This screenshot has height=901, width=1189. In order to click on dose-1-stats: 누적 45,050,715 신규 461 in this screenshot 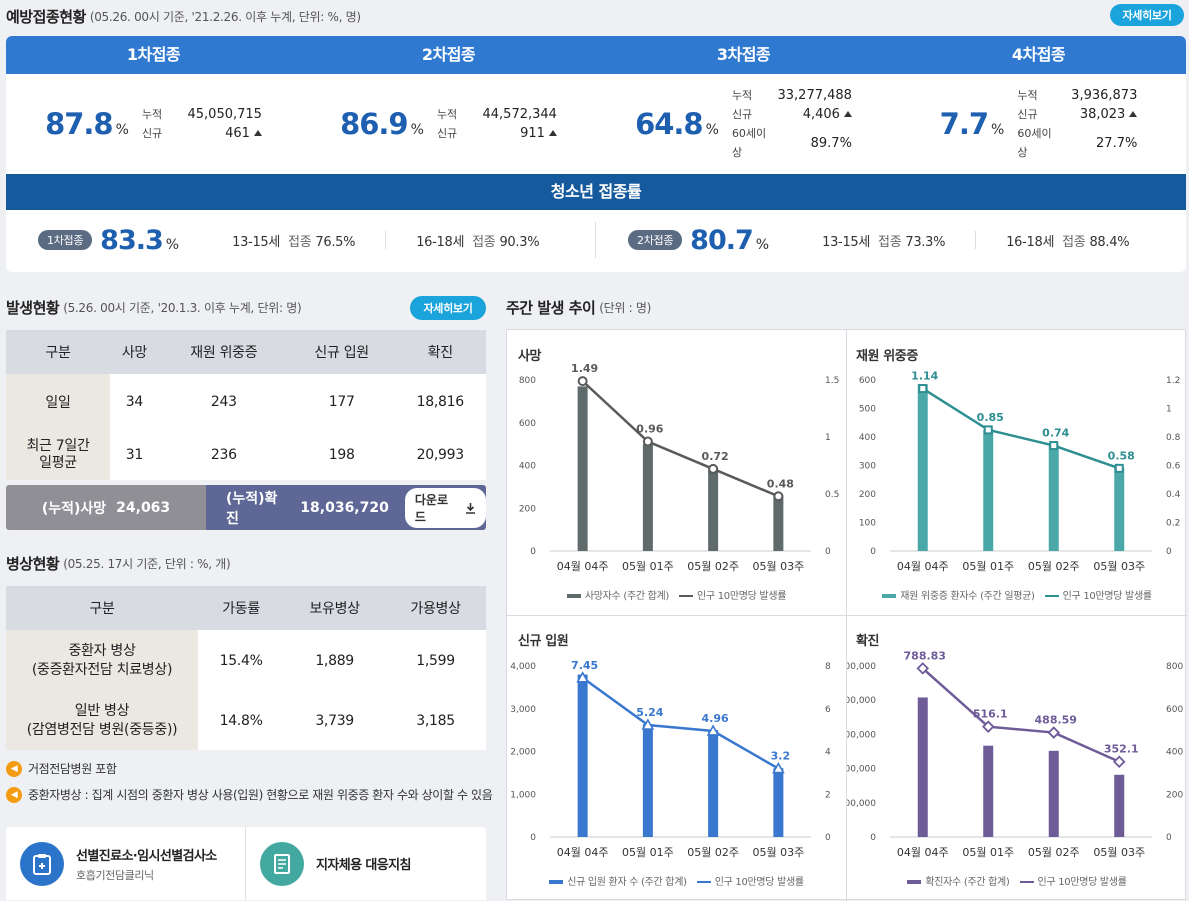, I will do `click(201, 124)`.